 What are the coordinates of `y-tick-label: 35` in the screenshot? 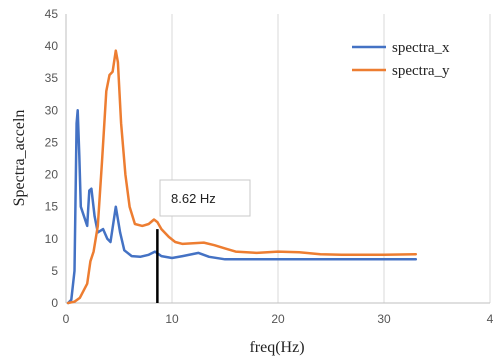 It's located at (52, 78).